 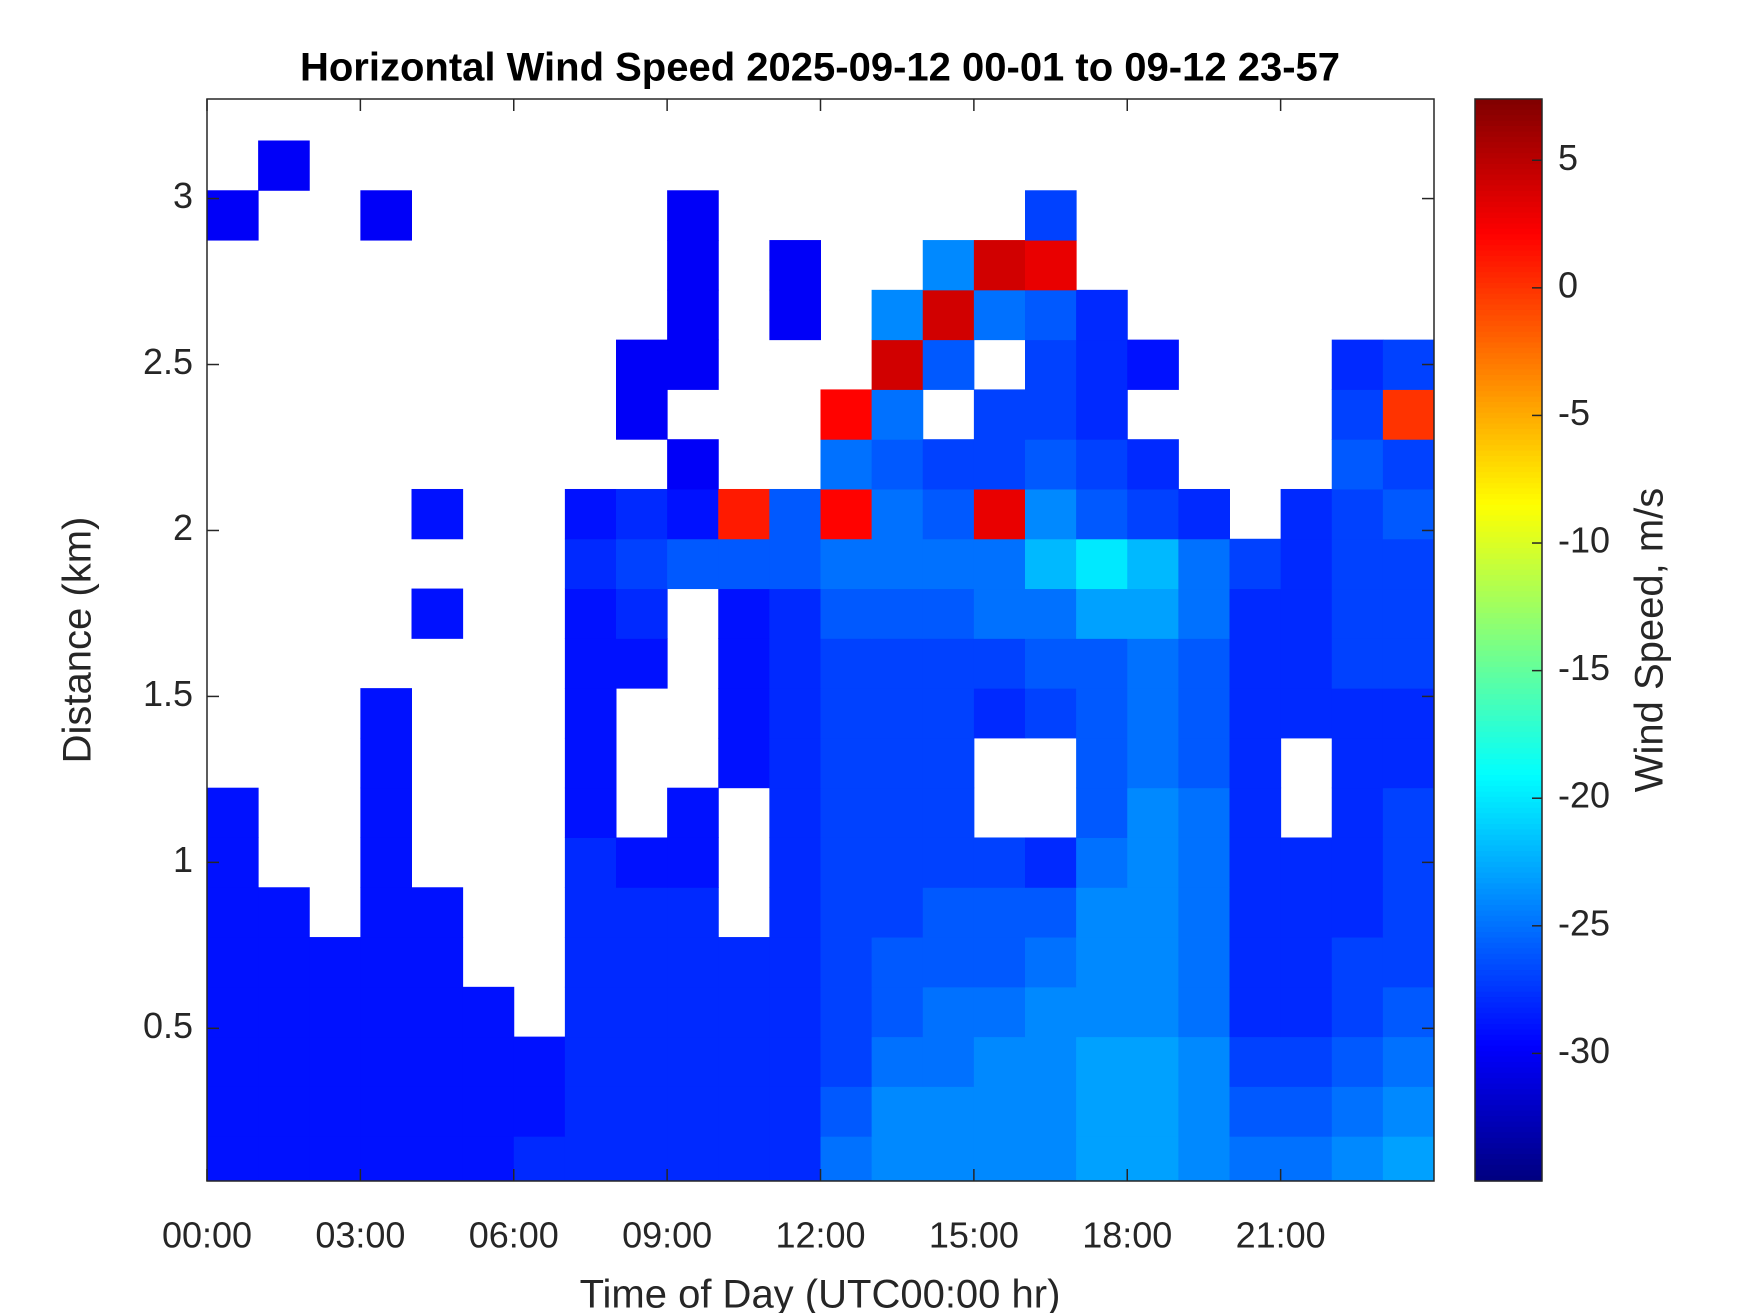 What do you see at coordinates (1568, 284) in the screenshot?
I see `colorbar-tick-label: 0` at bounding box center [1568, 284].